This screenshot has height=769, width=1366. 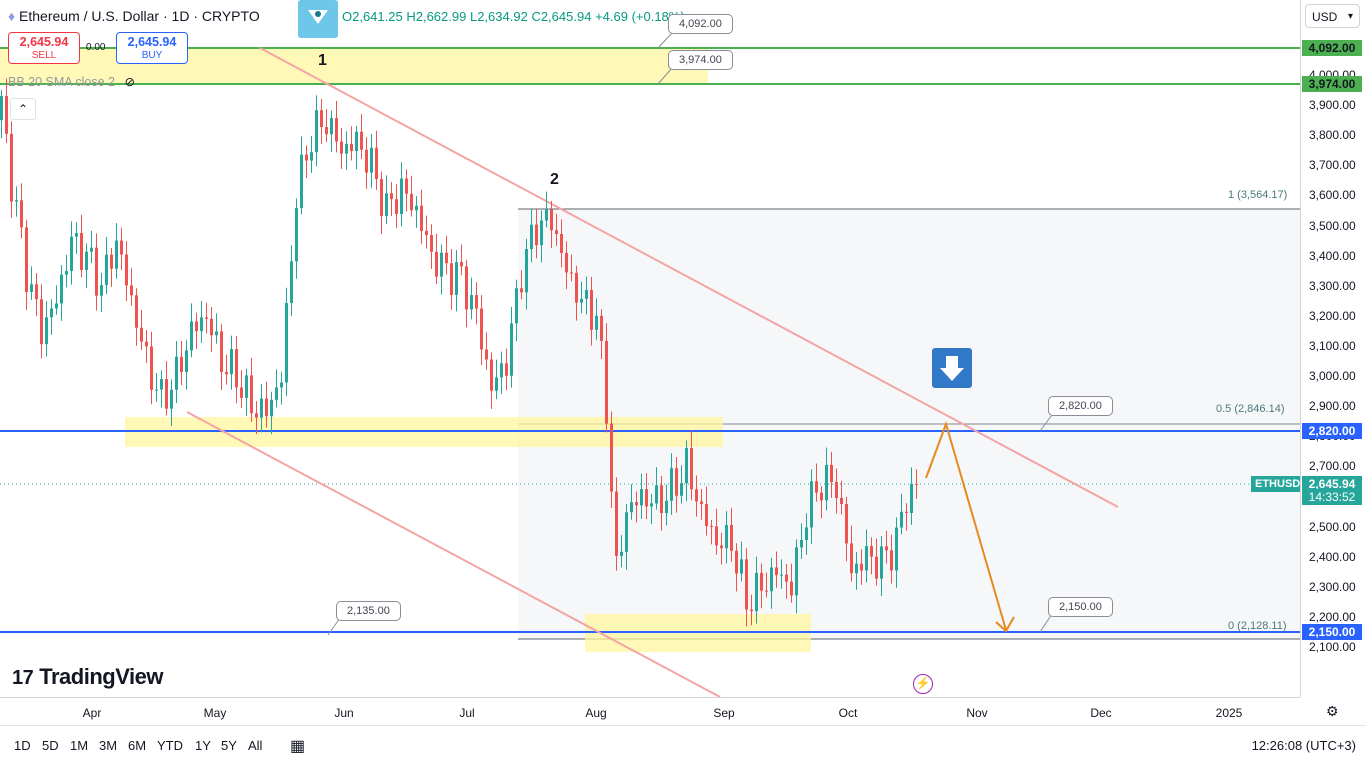 What do you see at coordinates (44, 48) in the screenshot?
I see `sell-button: 2,645.94 SELL` at bounding box center [44, 48].